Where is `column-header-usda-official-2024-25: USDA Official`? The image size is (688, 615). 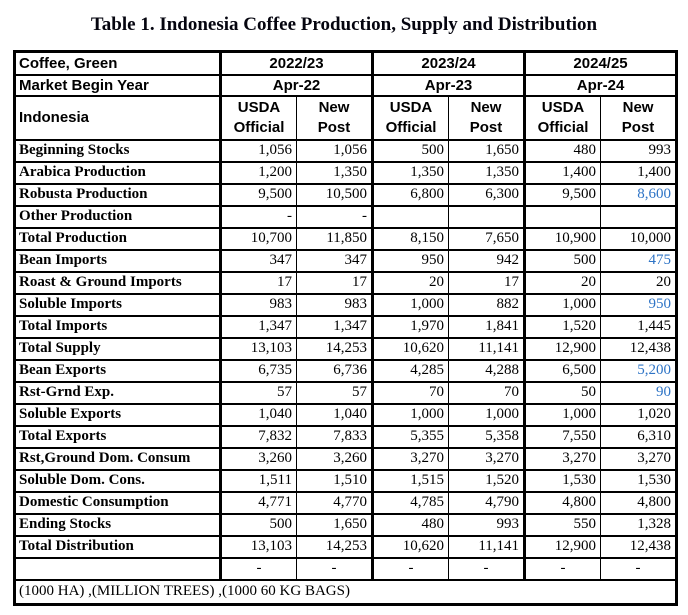
column-header-usda-official-2024-25: USDA Official is located at coordinates (562, 117).